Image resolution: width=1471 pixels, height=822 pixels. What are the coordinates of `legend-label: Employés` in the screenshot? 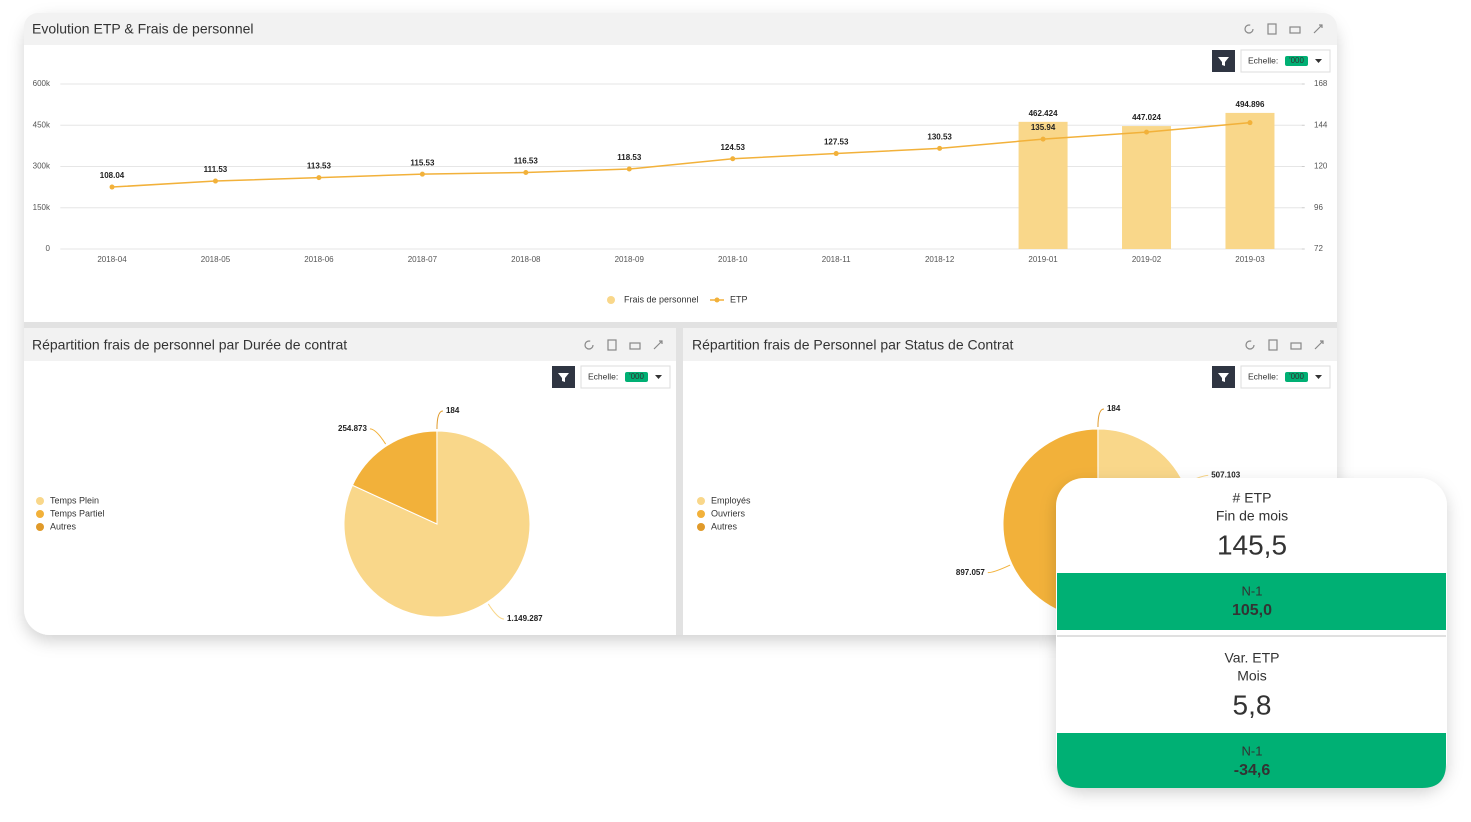 It's located at (731, 500).